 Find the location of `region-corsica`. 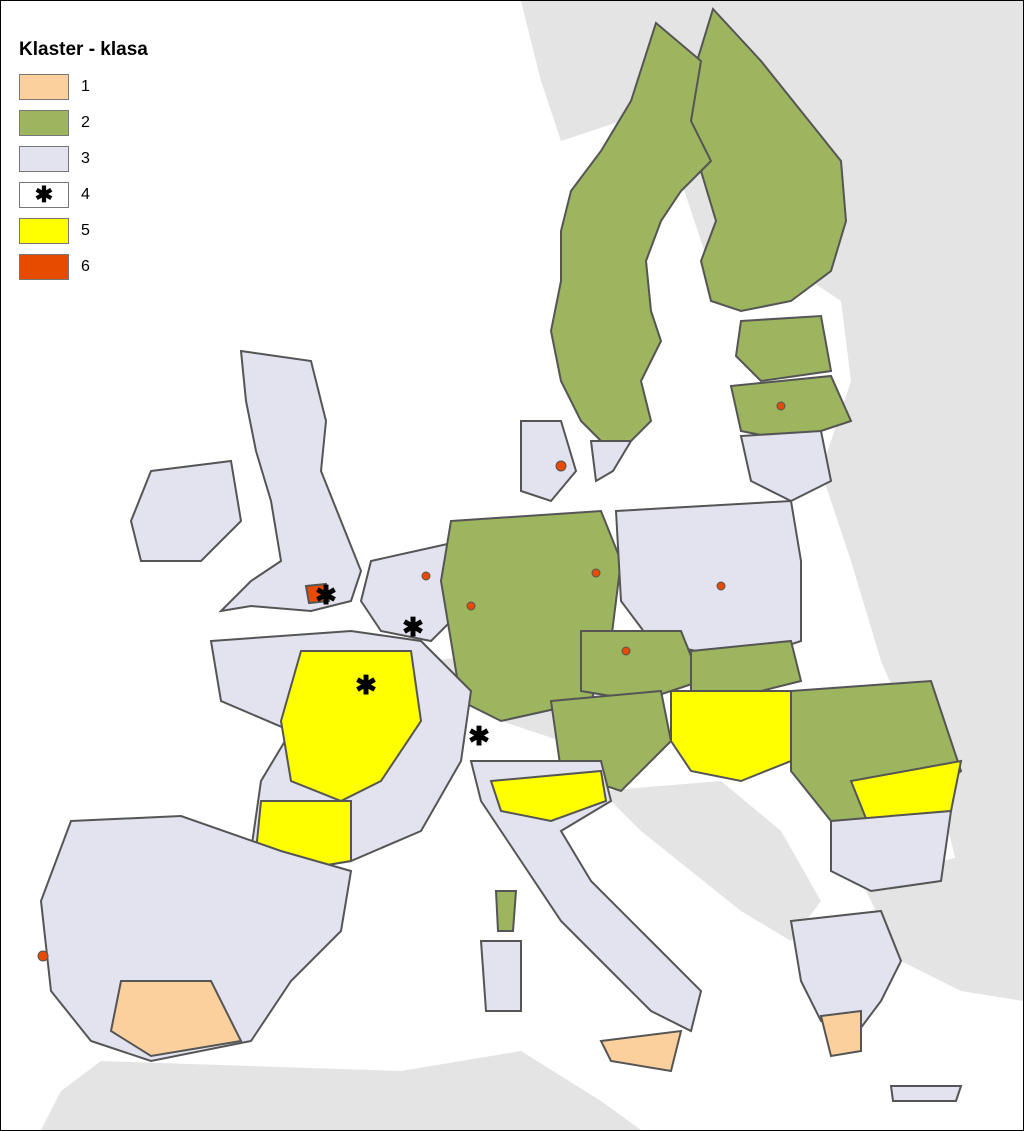

region-corsica is located at coordinates (506, 911).